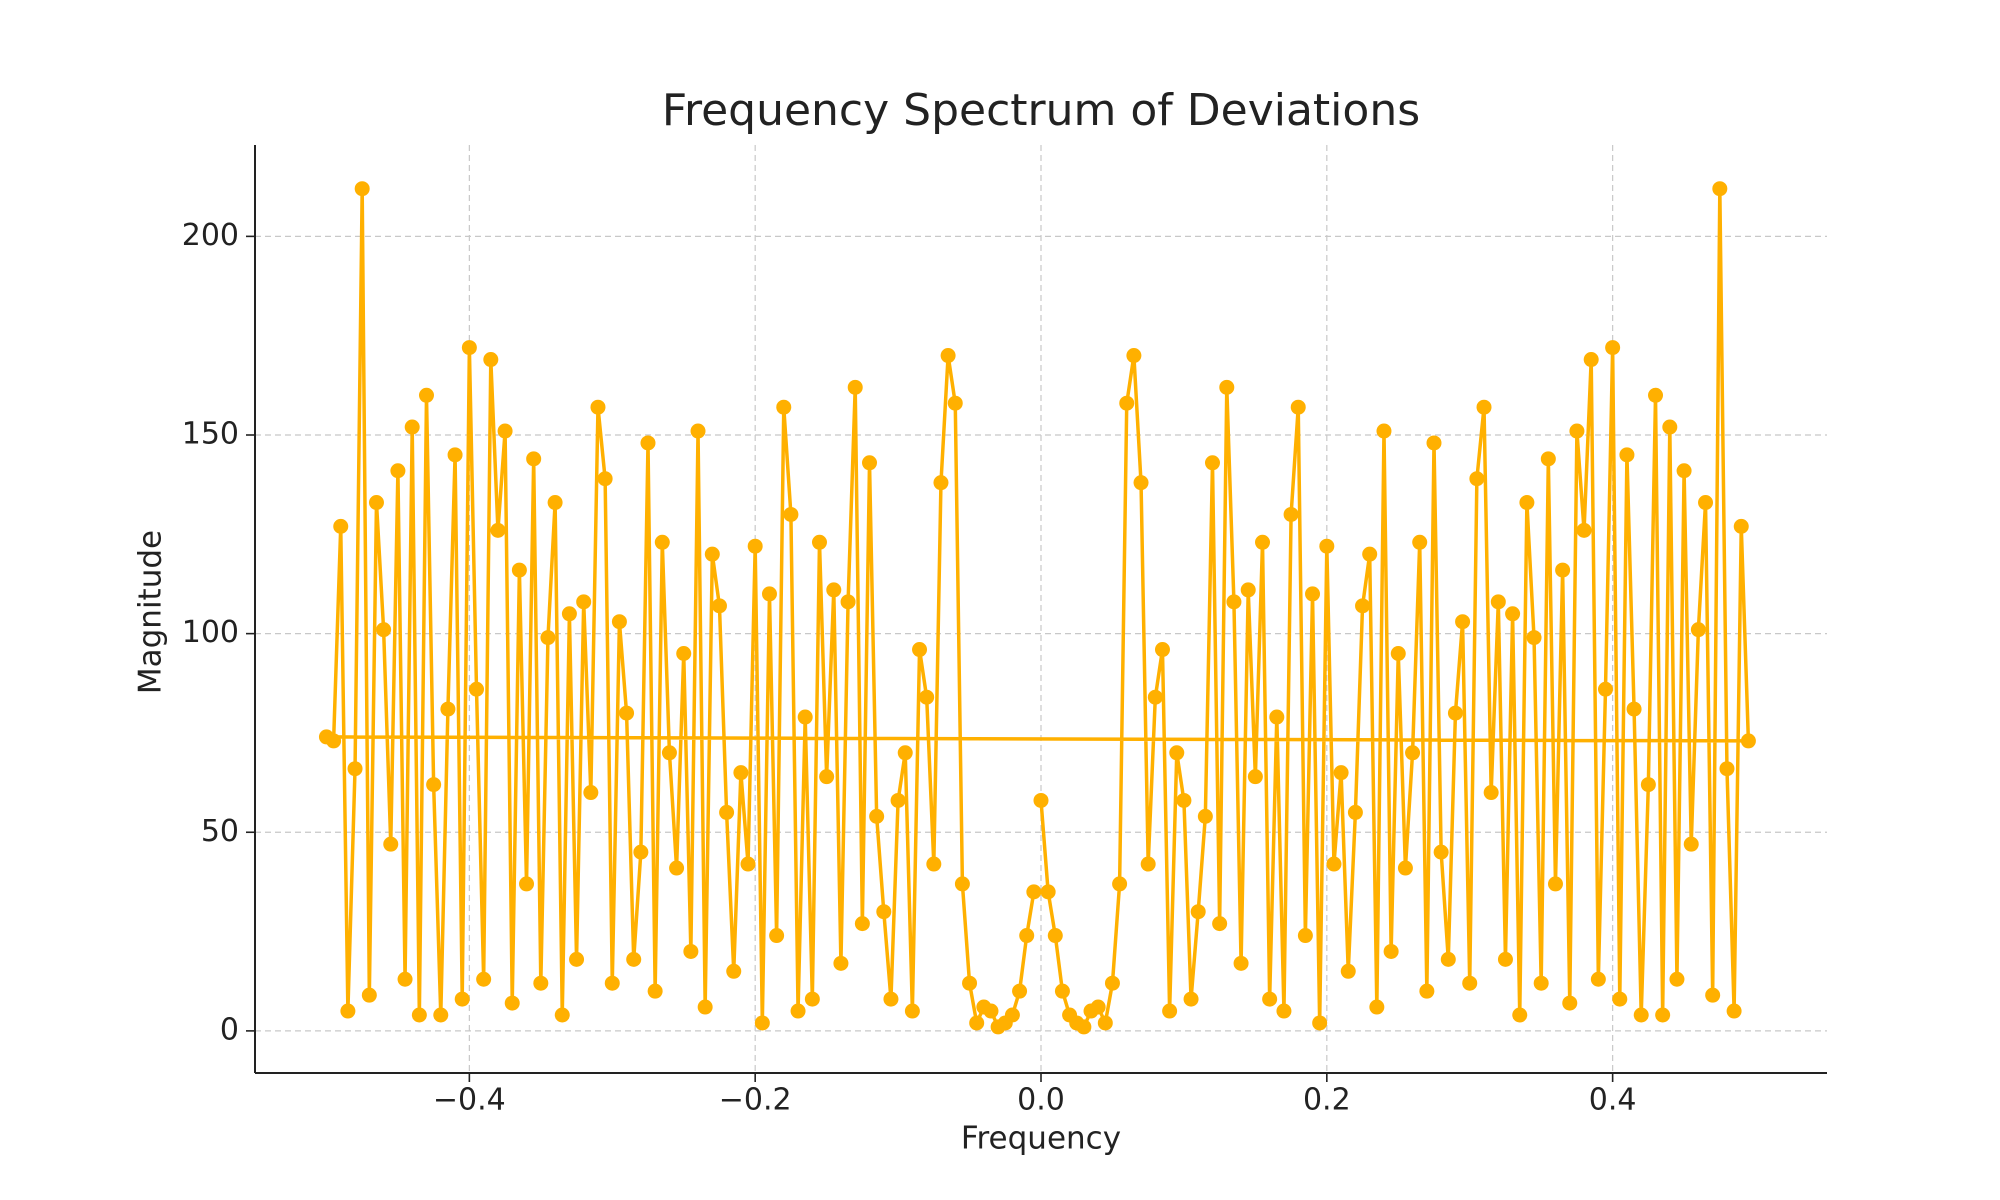 This screenshot has width=2000, height=1200. I want to click on x-tick-label: 0.2, so click(1327, 1100).